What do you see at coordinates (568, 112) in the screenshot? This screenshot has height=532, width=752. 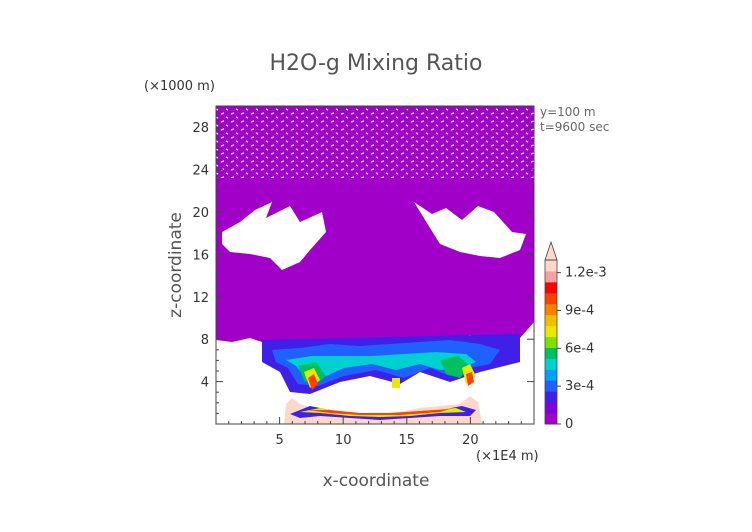 I see `annotation-y: y=100 m` at bounding box center [568, 112].